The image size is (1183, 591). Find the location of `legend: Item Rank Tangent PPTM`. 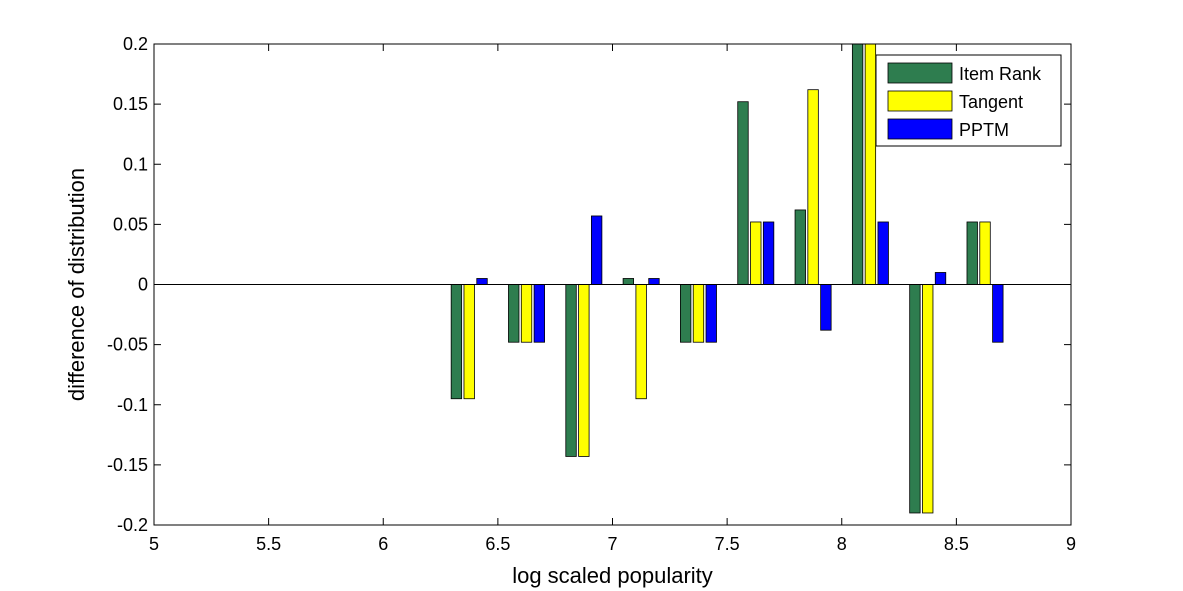

legend: Item Rank Tangent PPTM is located at coordinates (968, 100).